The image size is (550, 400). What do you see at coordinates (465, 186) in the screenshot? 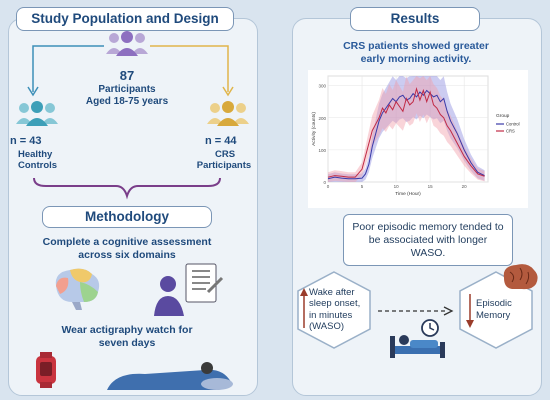
I see `x-tick-label: 20` at bounding box center [465, 186].